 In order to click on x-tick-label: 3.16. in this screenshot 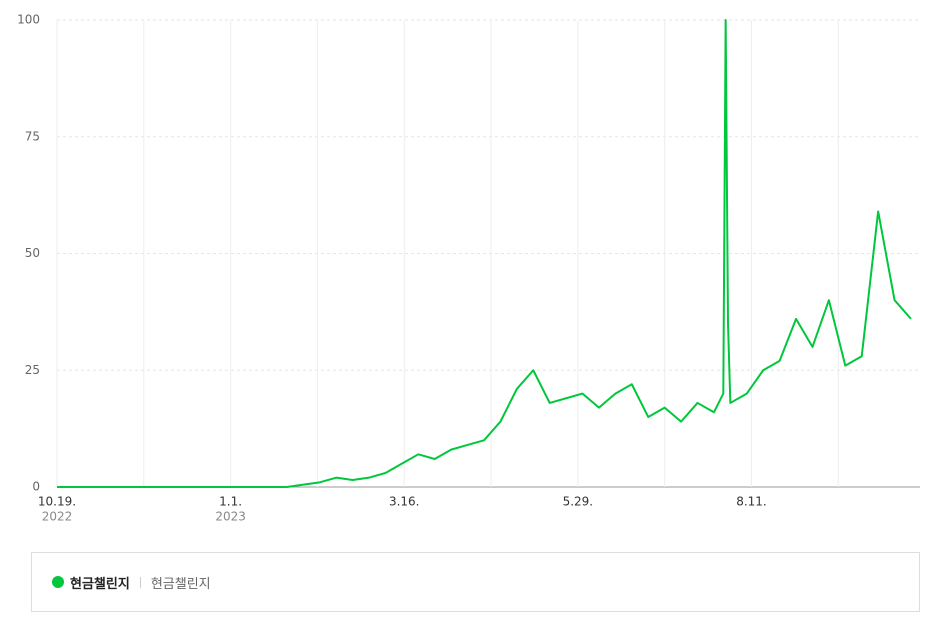, I will do `click(404, 502)`.